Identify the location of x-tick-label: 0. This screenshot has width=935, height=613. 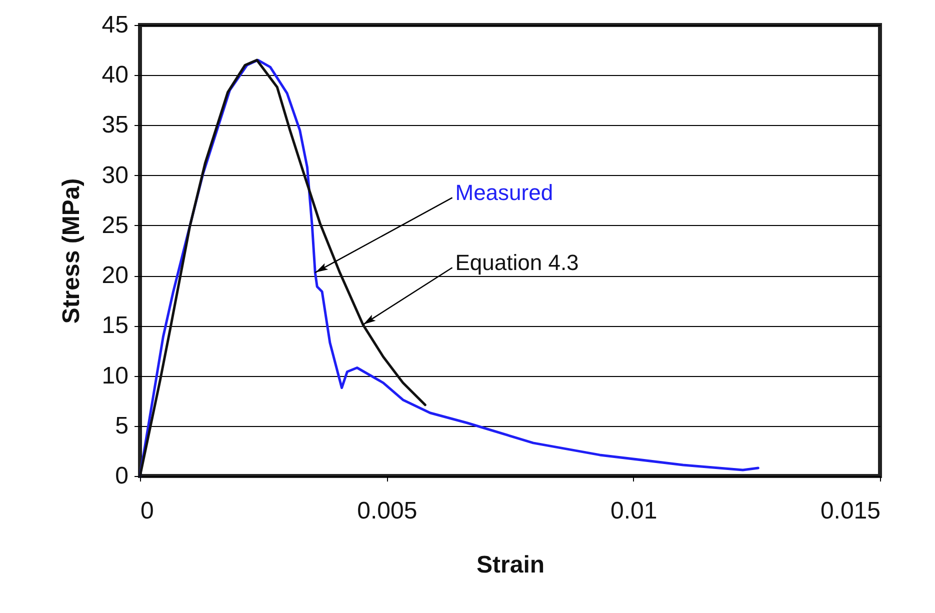
(147, 511).